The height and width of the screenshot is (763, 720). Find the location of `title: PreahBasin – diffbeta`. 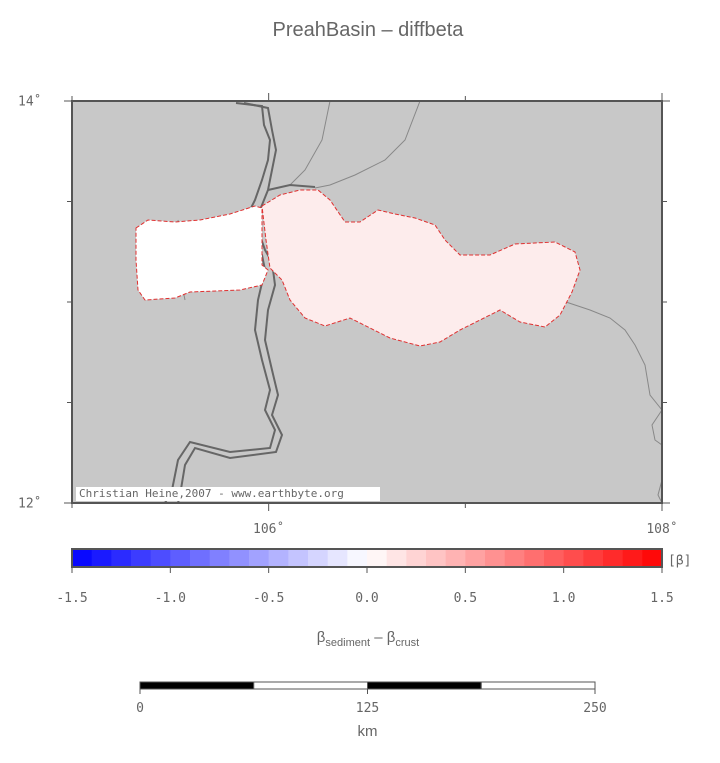

title: PreahBasin – diffbeta is located at coordinates (369, 30).